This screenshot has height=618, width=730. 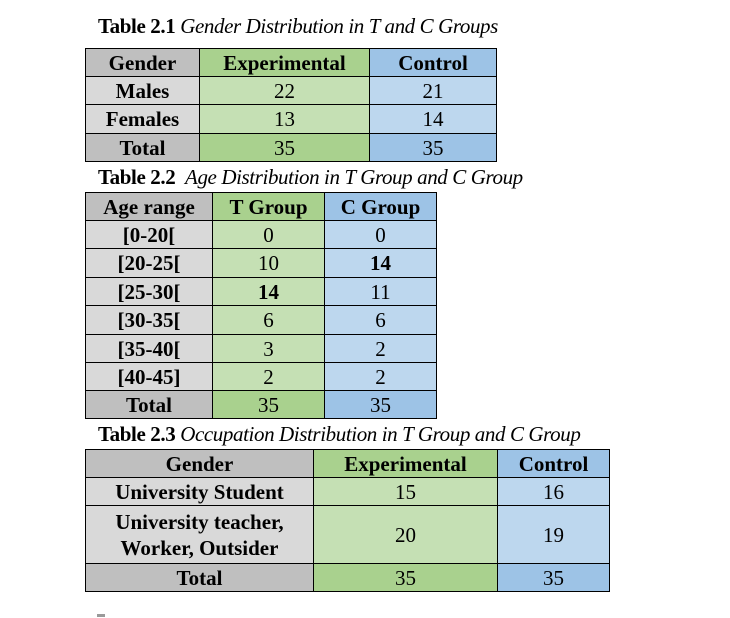 I want to click on table-row: [40-45] 2 2, so click(x=261, y=376).